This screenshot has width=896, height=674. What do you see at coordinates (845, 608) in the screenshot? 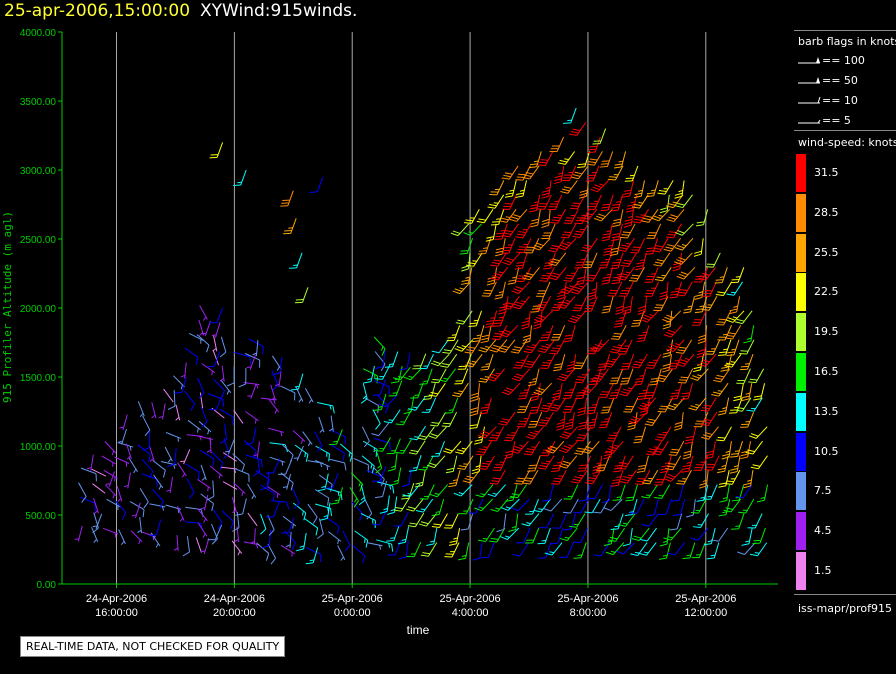
I see `legend-footer: iss-mapr/prof915` at bounding box center [845, 608].